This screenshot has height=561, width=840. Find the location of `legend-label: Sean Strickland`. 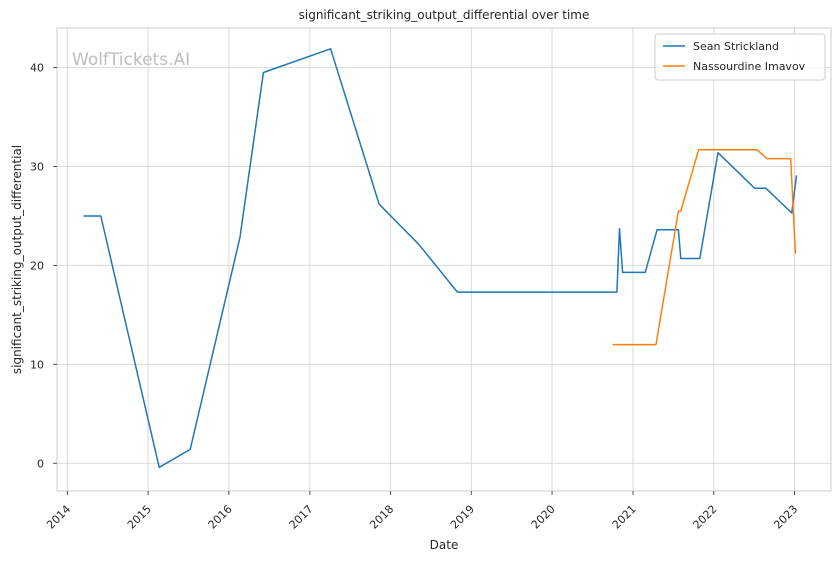

legend-label: Sean Strickland is located at coordinates (736, 46).